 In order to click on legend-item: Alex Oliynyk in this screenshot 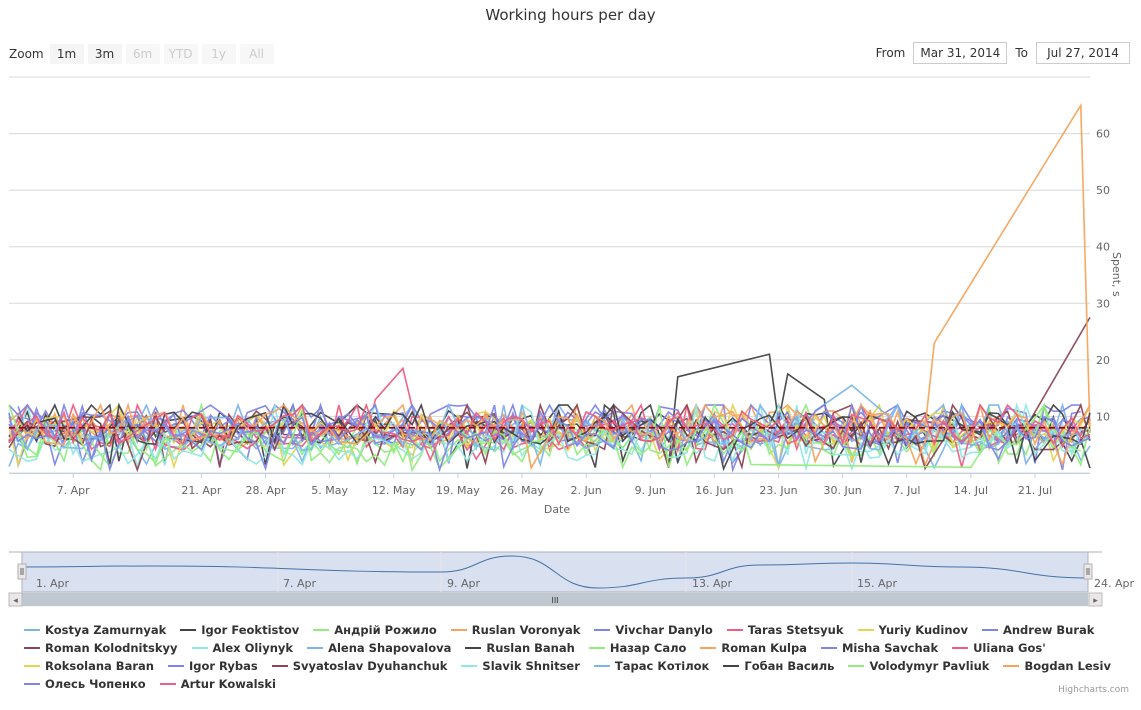, I will do `click(242, 648)`.